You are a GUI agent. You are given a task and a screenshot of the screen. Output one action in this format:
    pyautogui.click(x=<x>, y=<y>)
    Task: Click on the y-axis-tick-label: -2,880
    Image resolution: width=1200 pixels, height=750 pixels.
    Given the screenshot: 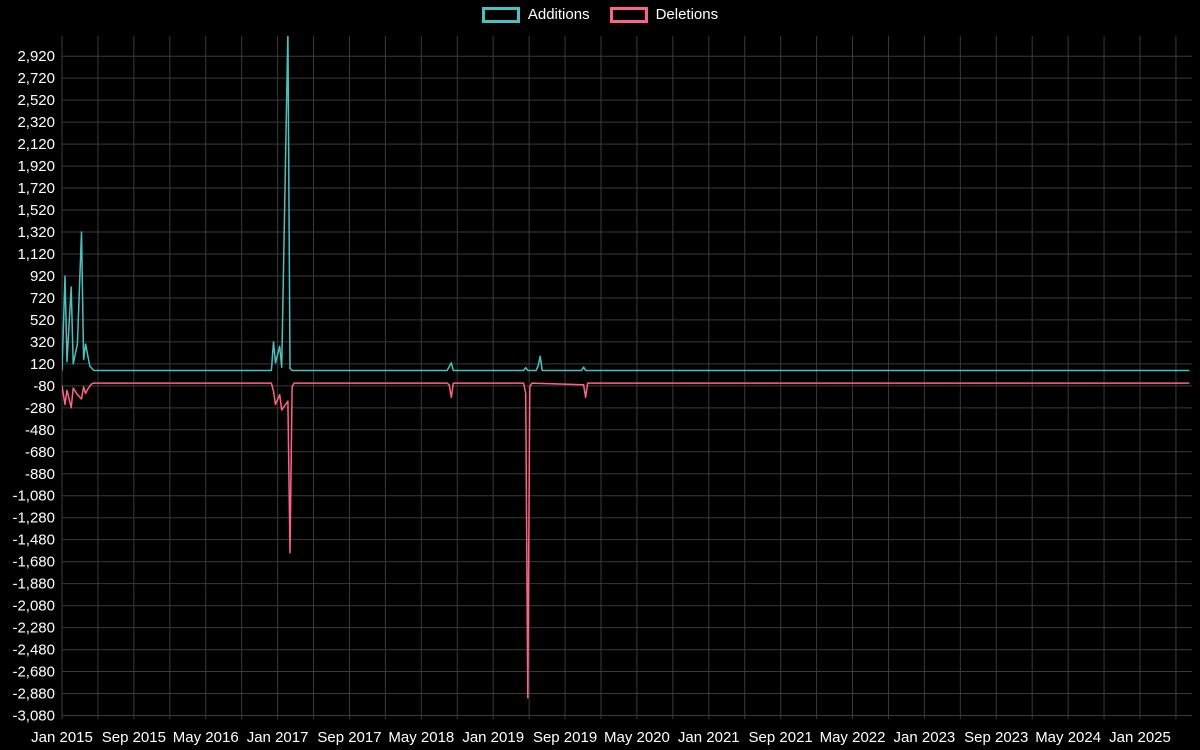 What is the action you would take?
    pyautogui.click(x=33, y=694)
    